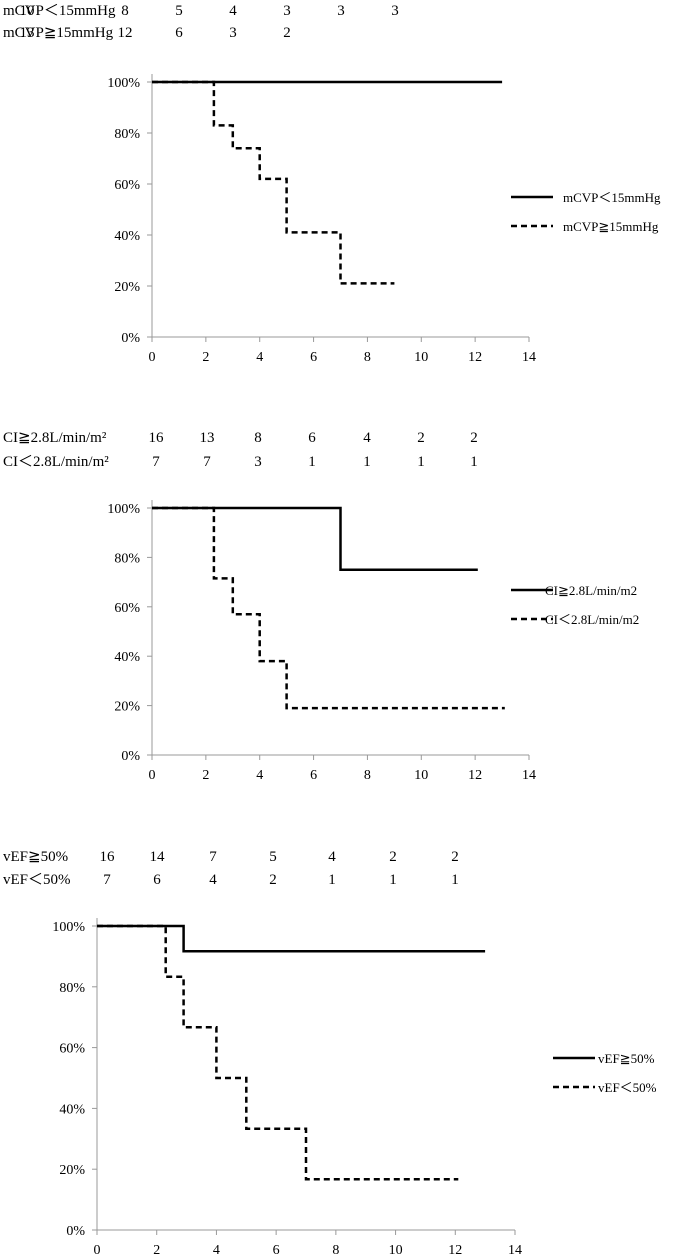 The image size is (676, 1260). I want to click on x-tick-label: 8, so click(367, 775).